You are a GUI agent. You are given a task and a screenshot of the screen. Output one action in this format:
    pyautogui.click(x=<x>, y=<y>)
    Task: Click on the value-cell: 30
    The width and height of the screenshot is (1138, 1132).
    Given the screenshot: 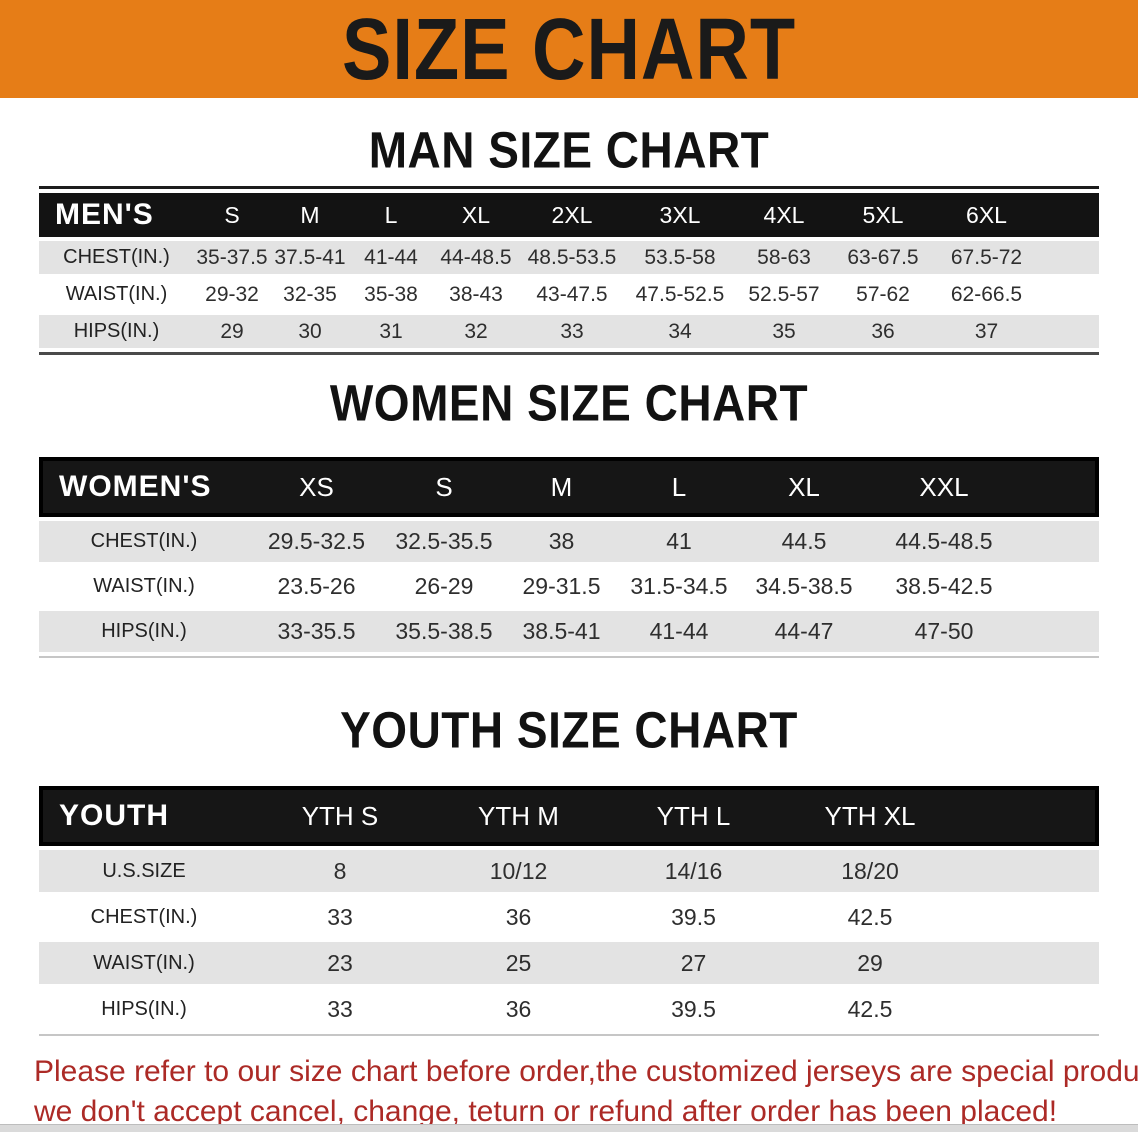 What is the action you would take?
    pyautogui.click(x=310, y=331)
    